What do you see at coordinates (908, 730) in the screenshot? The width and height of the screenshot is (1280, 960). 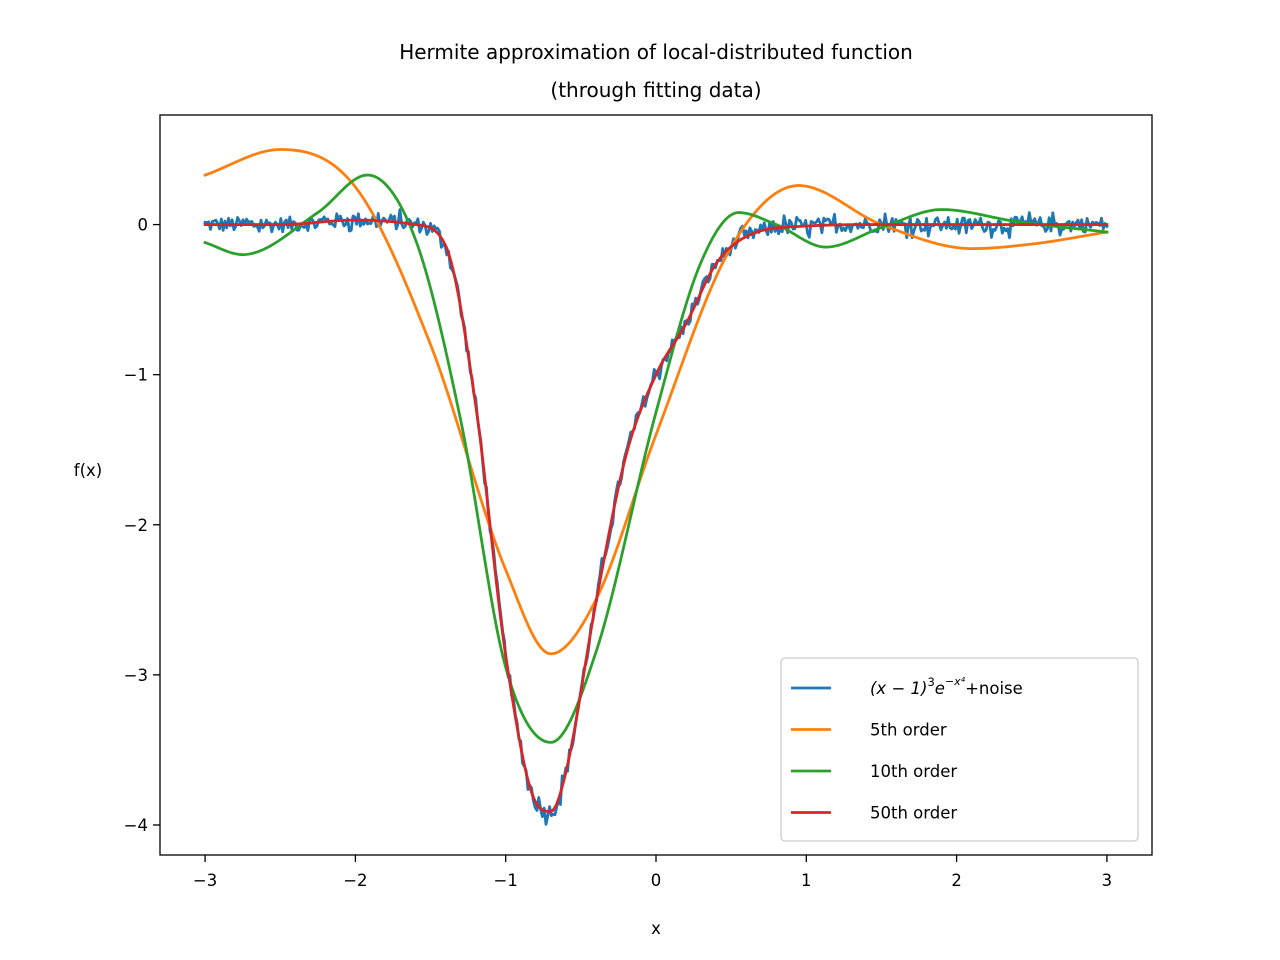 I see `legend-label-1: 5th order` at bounding box center [908, 730].